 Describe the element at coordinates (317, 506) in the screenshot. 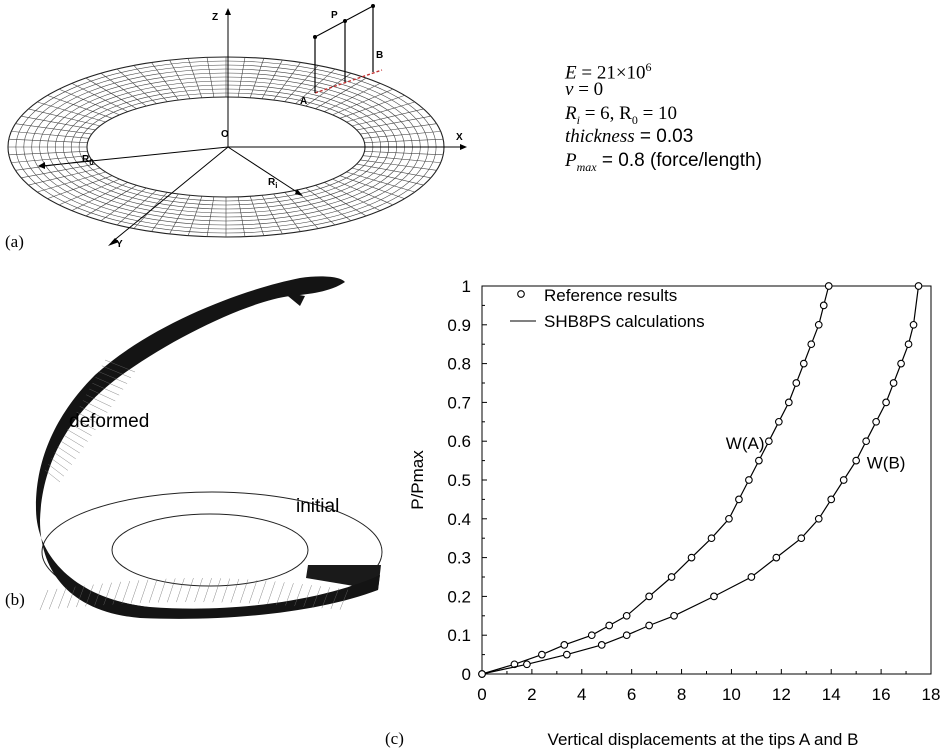

I see `initial-label: initial` at that location.